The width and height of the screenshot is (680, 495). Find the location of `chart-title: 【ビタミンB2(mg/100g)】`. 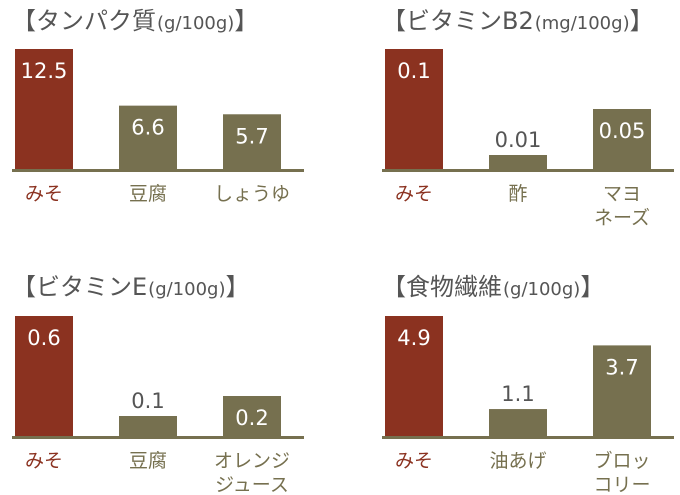

chart-title: 【ビタミンB2(mg/100g)】 is located at coordinates (518, 21).